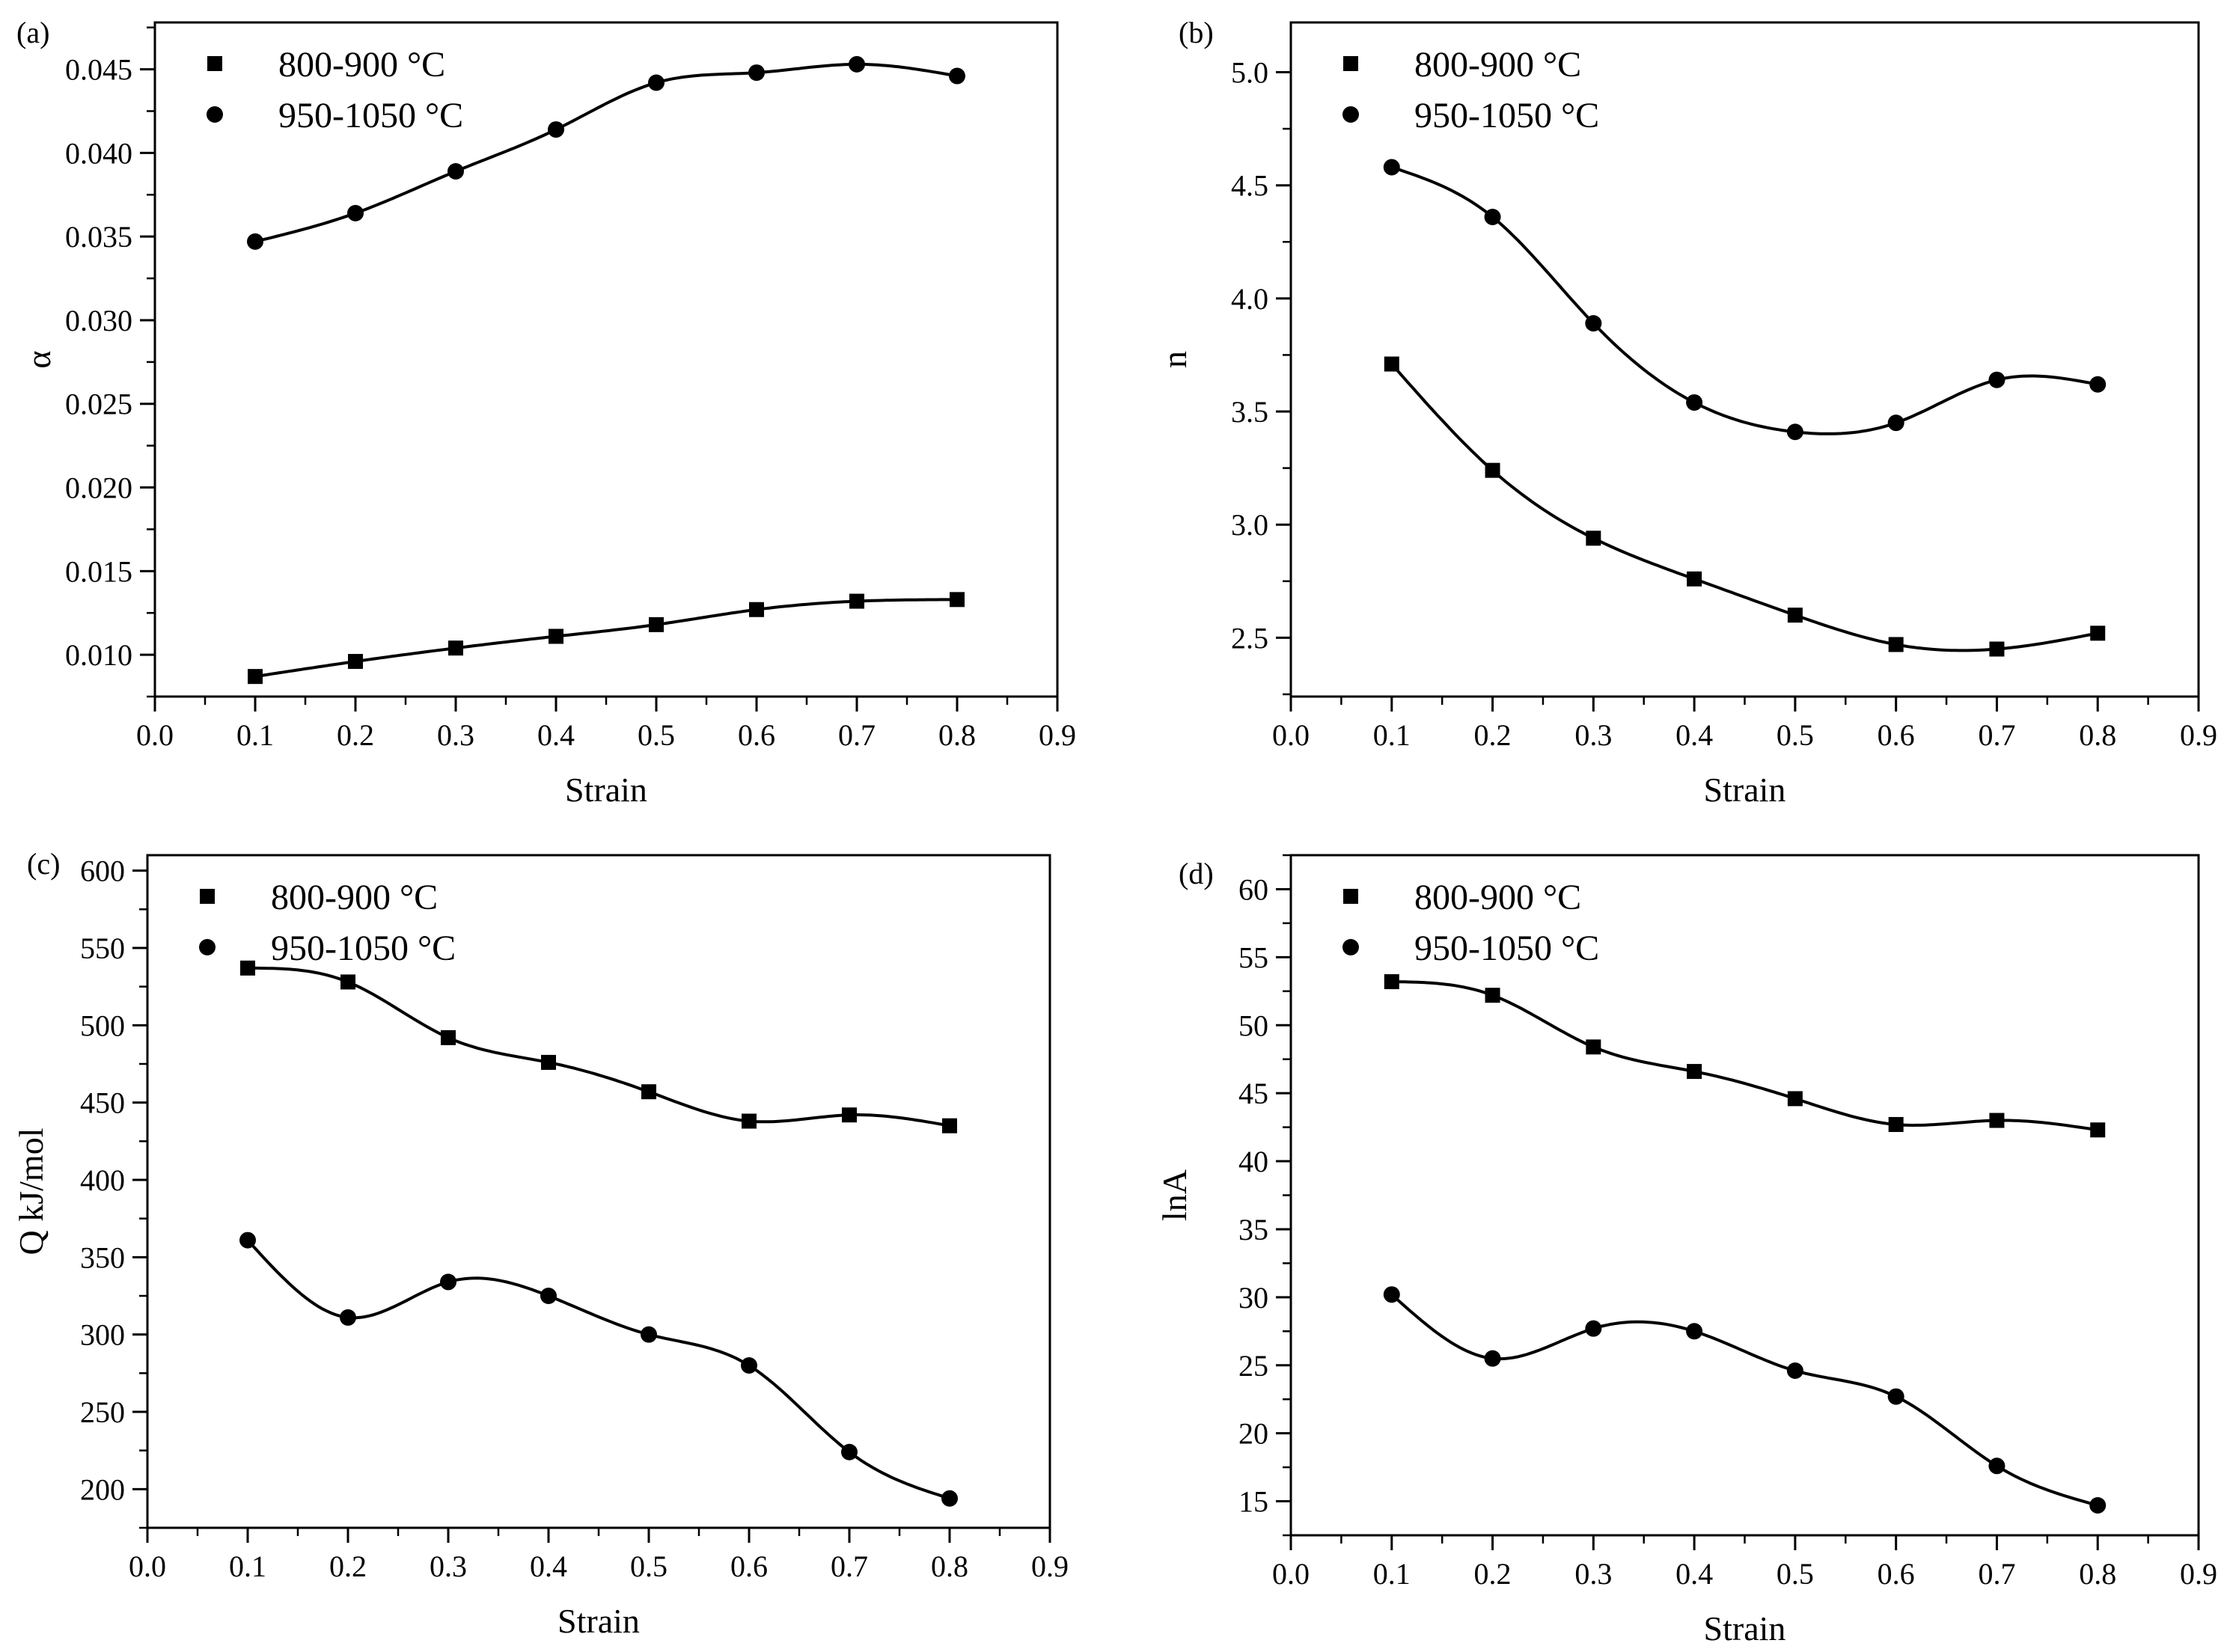  What do you see at coordinates (1253, 1298) in the screenshot?
I see `y-tick-label: 30` at bounding box center [1253, 1298].